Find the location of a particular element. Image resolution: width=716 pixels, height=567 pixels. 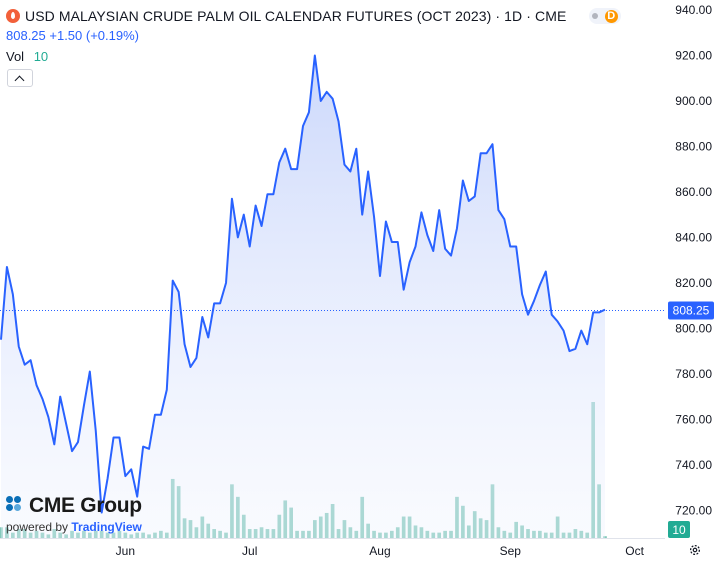

price-tick-label: 840.00 is located at coordinates (693, 237).